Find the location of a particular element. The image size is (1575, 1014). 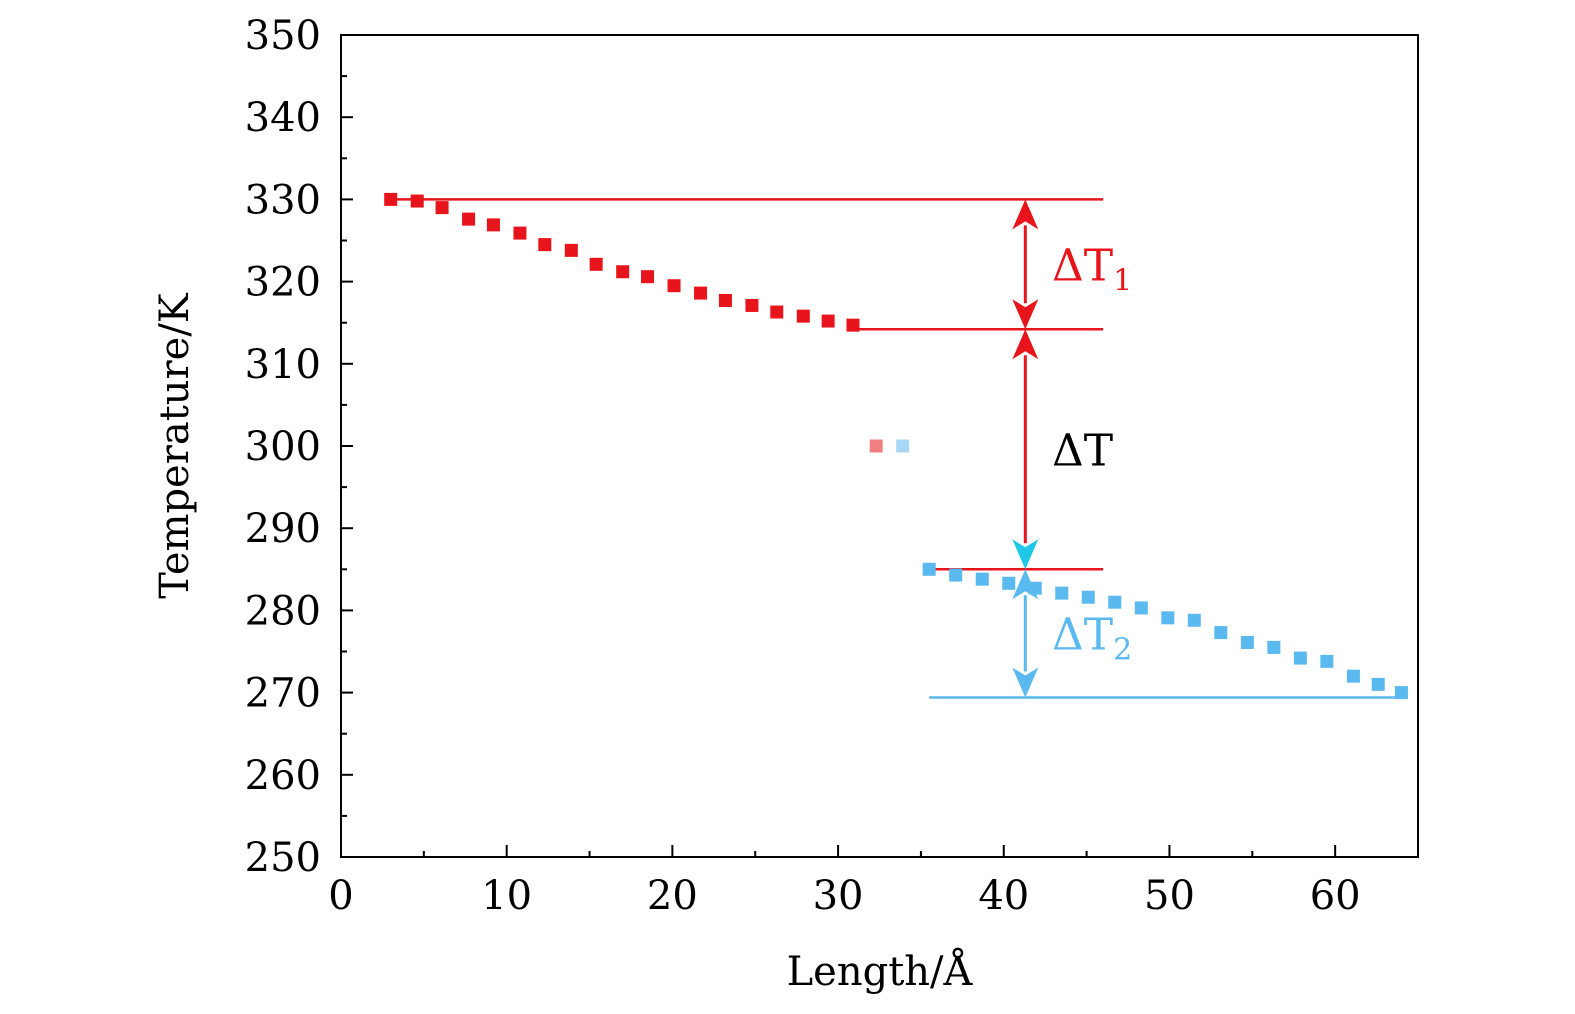

x-tick-label: 40 is located at coordinates (1003, 896).